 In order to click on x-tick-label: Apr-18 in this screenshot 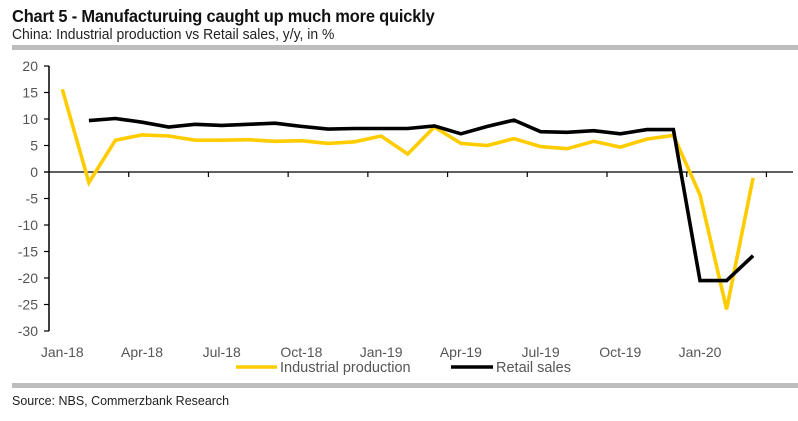, I will do `click(142, 352)`.